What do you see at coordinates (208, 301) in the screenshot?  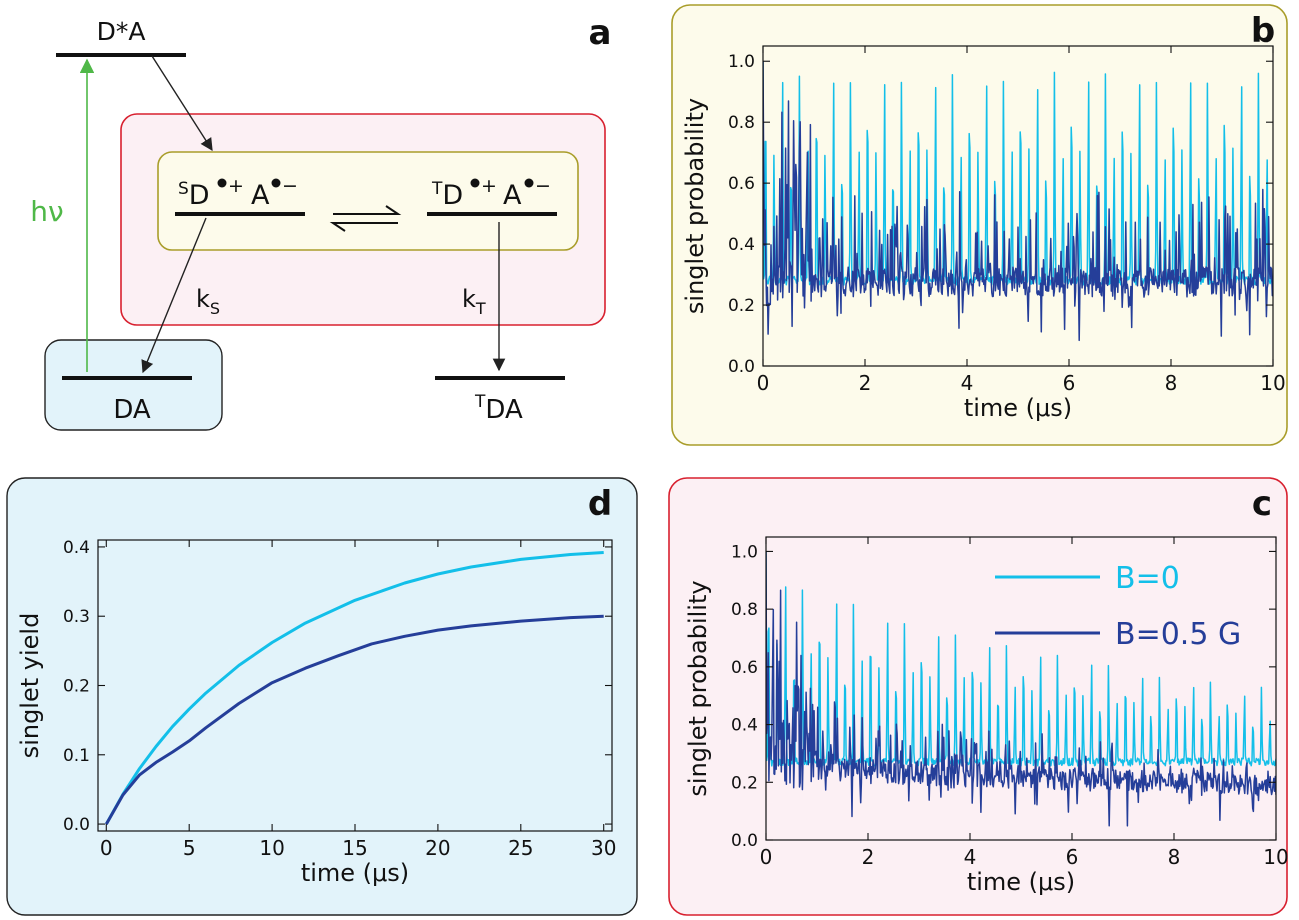 I see `ks-label: kS` at bounding box center [208, 301].